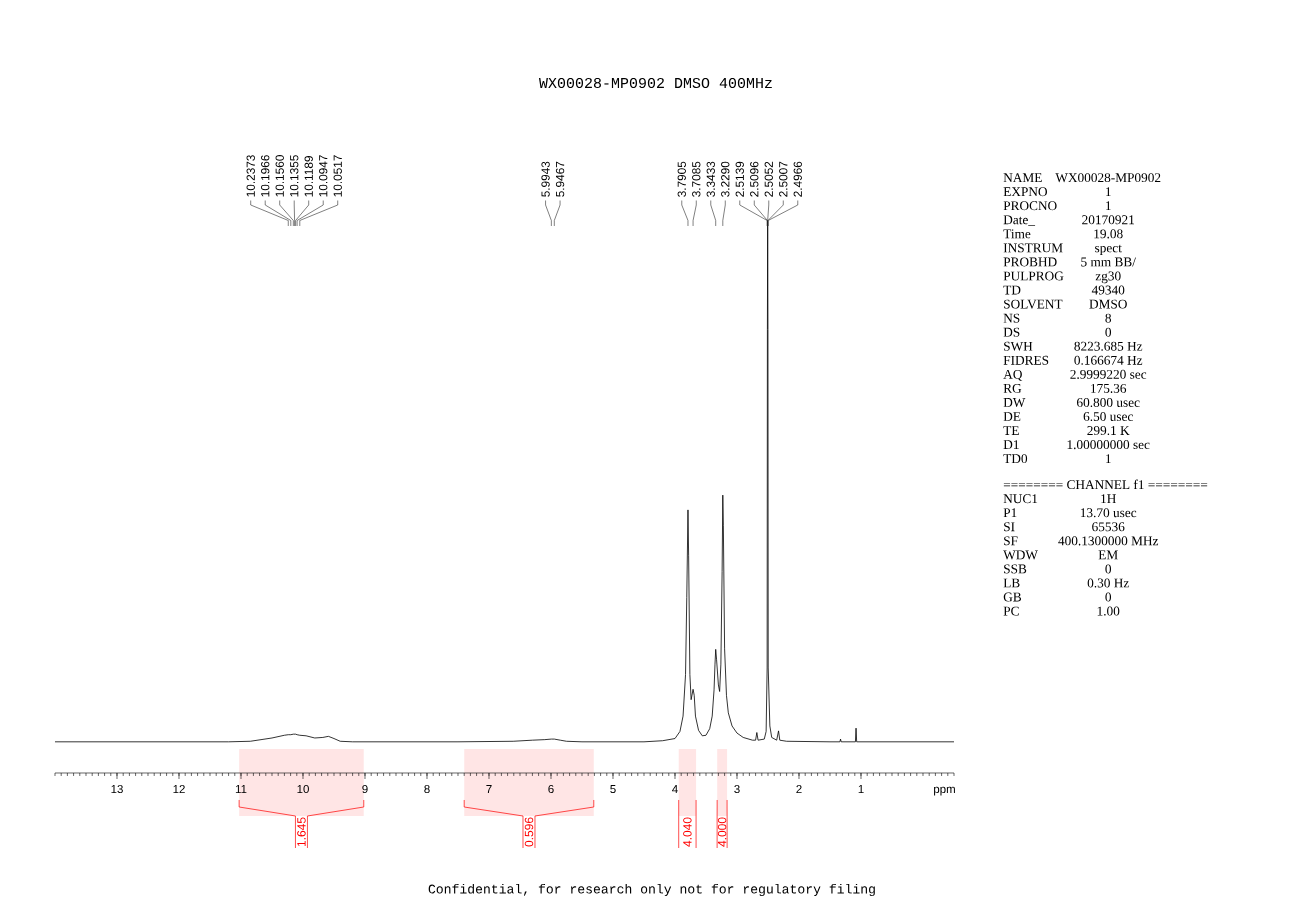  What do you see at coordinates (560, 179) in the screenshot?
I see `annotation: 5.9467` at bounding box center [560, 179].